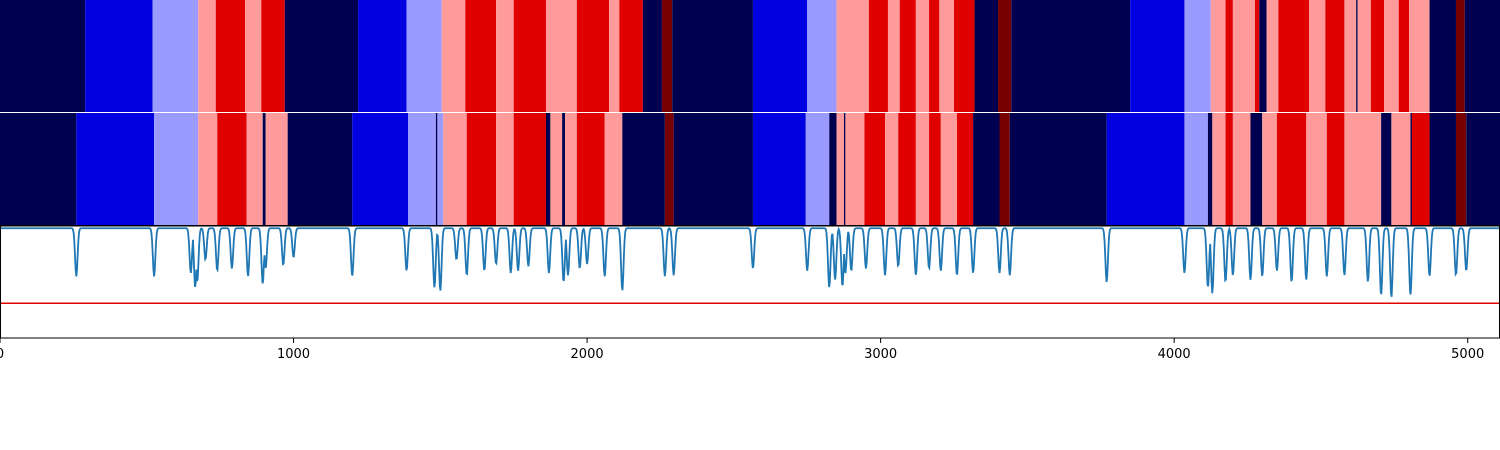  What do you see at coordinates (1174, 354) in the screenshot?
I see `x-tick-label-4000: 4000` at bounding box center [1174, 354].